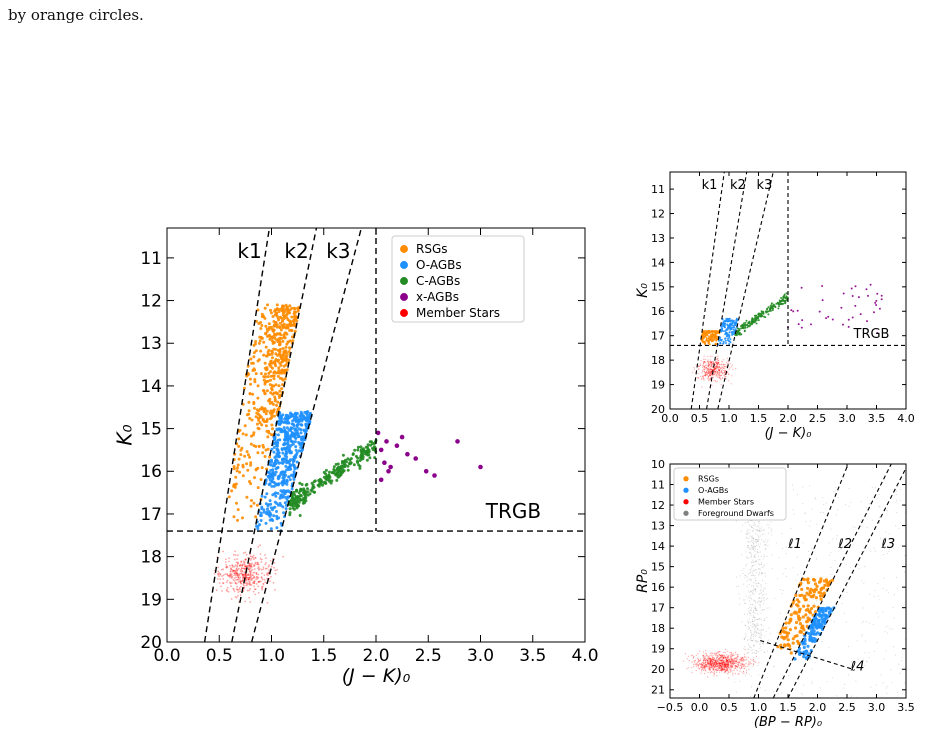  Describe the element at coordinates (794, 544) in the screenshot. I see `region-label: ℓ1` at that location.